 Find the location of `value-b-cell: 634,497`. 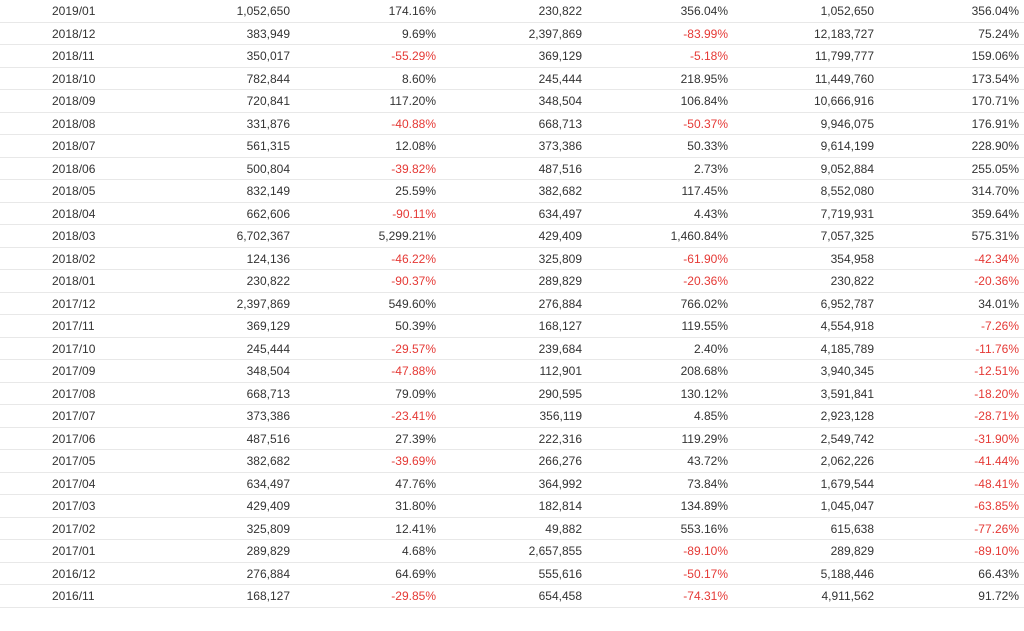

value-b-cell: 634,497 is located at coordinates (560, 213).